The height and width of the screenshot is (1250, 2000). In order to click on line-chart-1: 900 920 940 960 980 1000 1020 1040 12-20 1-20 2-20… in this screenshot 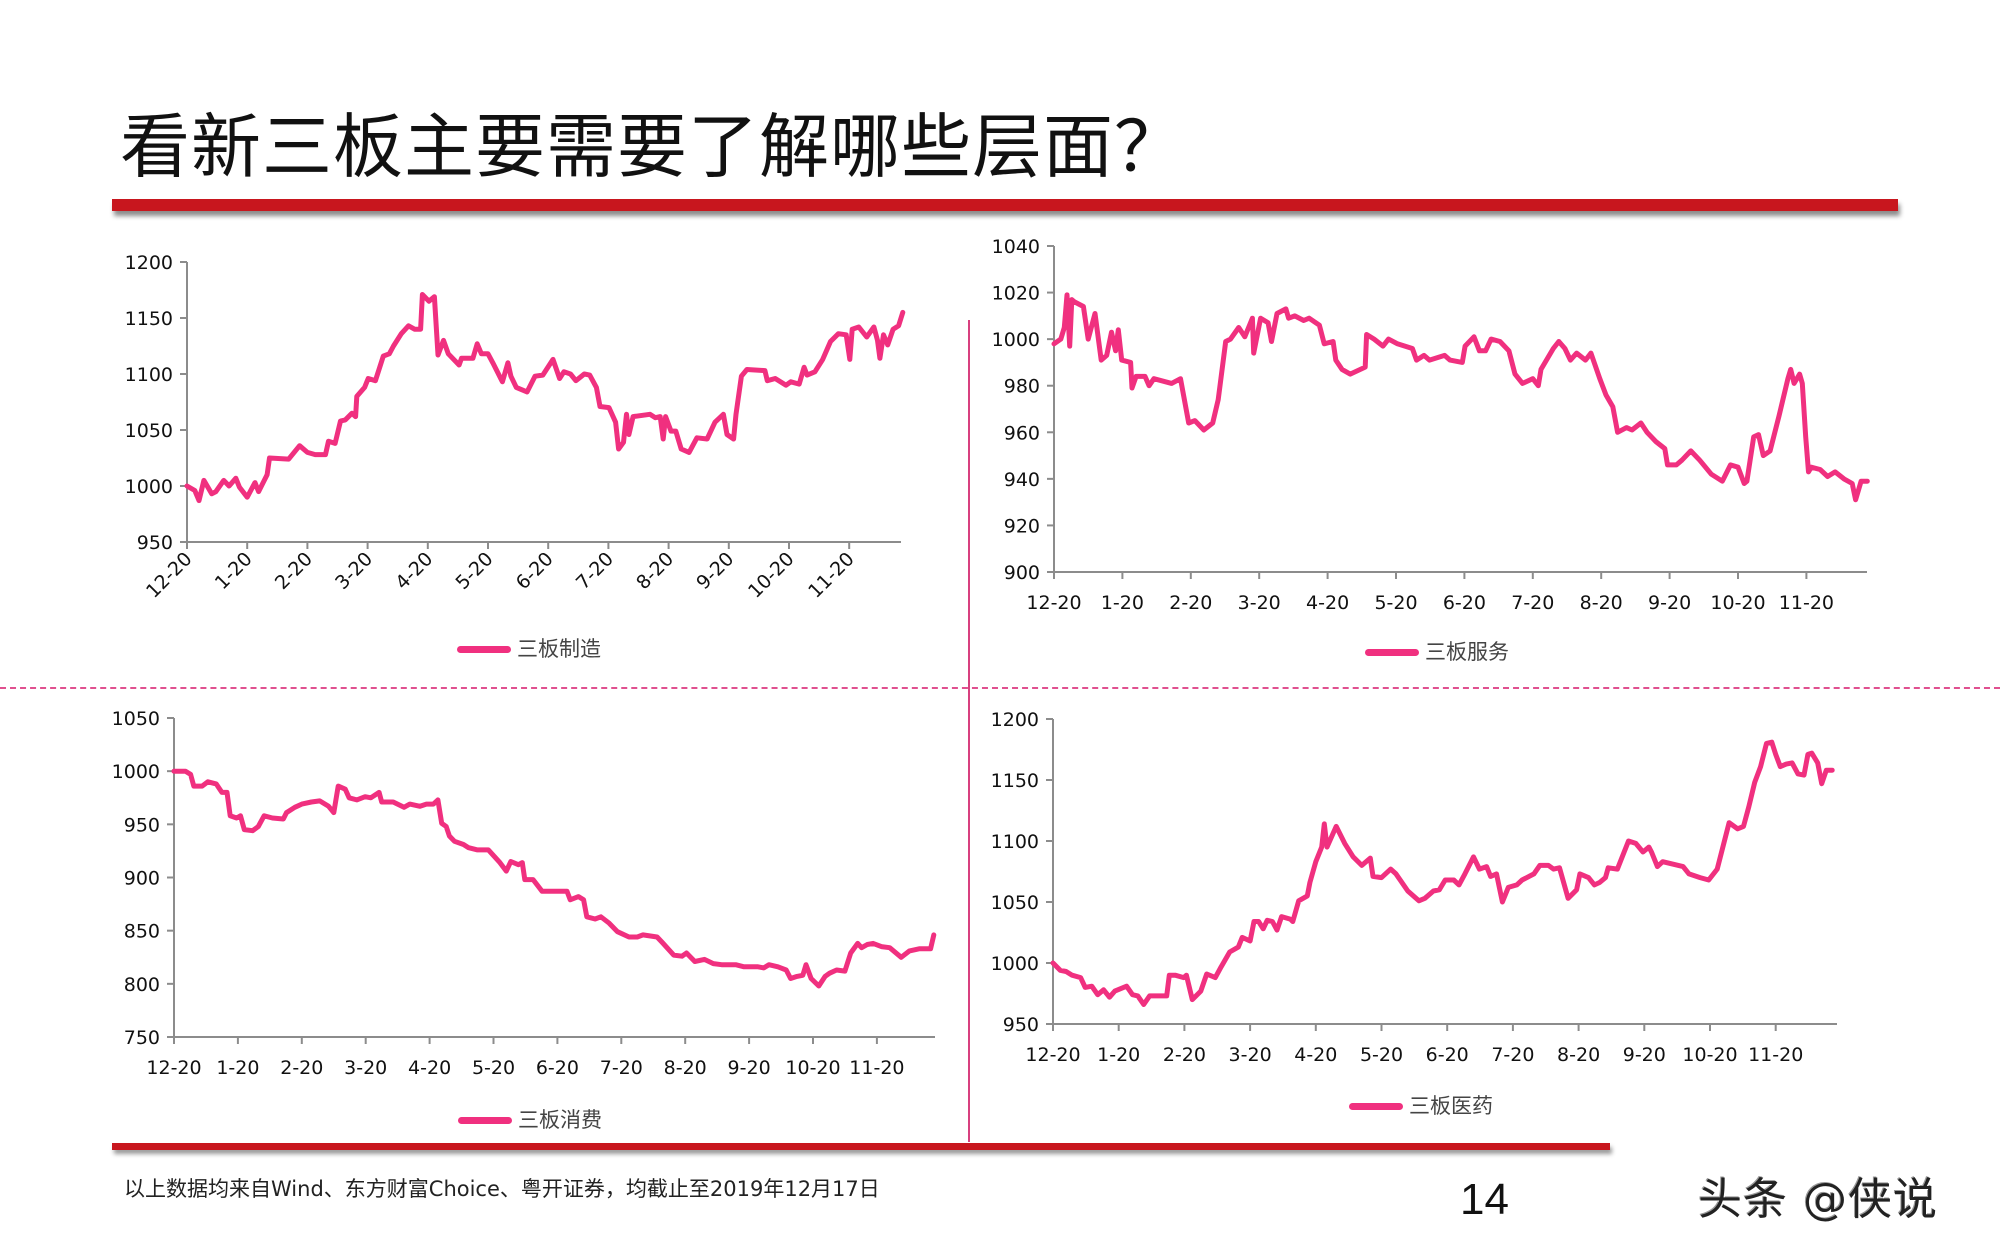, I will do `click(1431, 425)`.